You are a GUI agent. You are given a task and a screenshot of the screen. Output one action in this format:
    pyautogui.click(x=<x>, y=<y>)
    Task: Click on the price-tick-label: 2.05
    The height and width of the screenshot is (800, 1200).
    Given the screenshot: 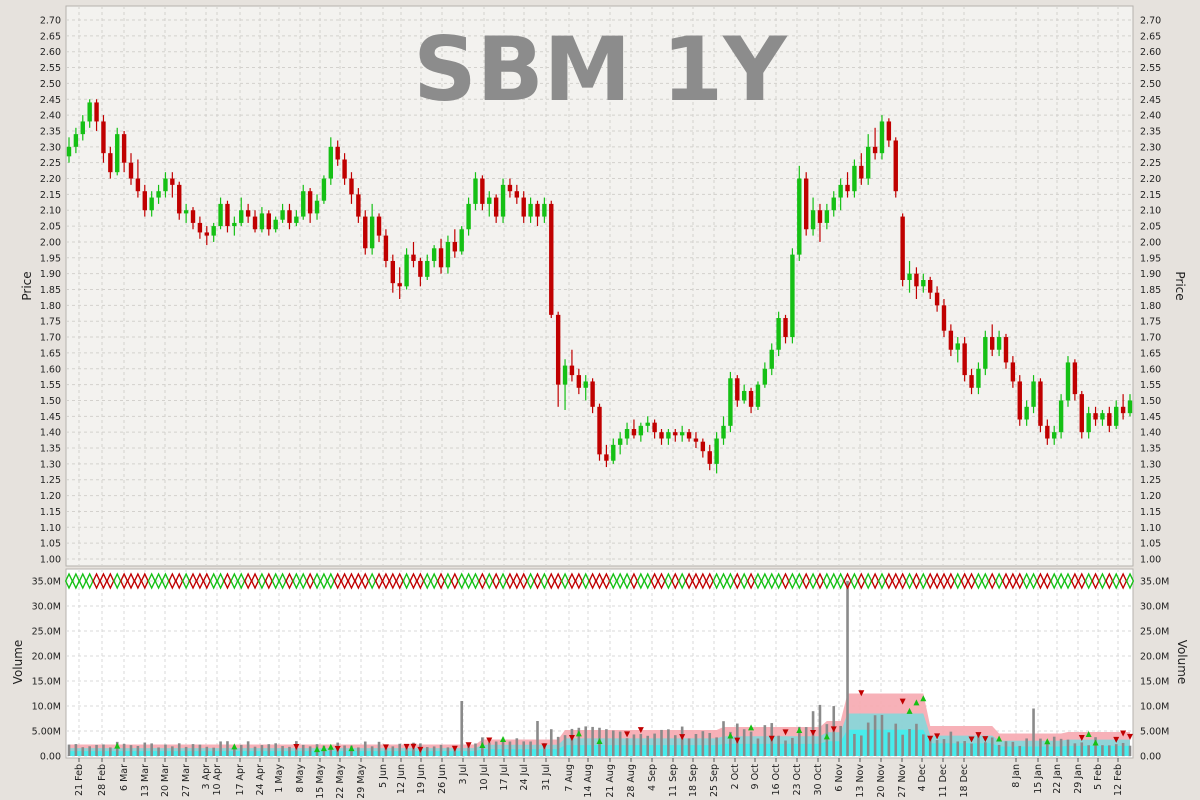 What is the action you would take?
    pyautogui.click(x=50, y=227)
    